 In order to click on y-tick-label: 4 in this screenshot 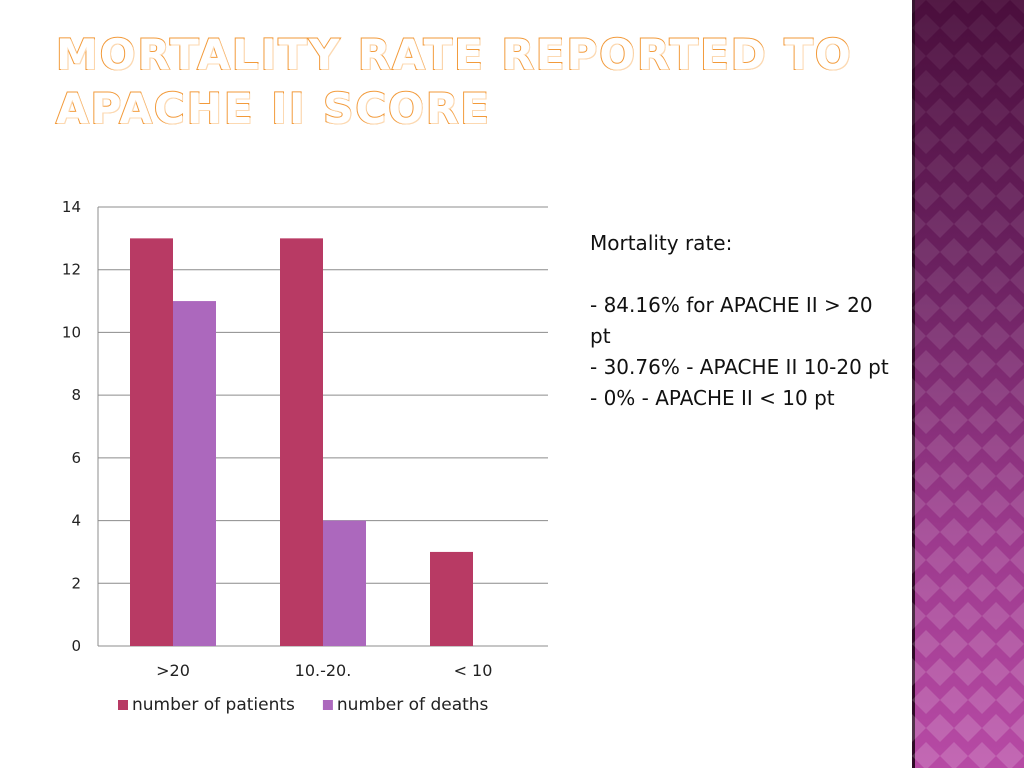, I will do `click(76, 521)`.